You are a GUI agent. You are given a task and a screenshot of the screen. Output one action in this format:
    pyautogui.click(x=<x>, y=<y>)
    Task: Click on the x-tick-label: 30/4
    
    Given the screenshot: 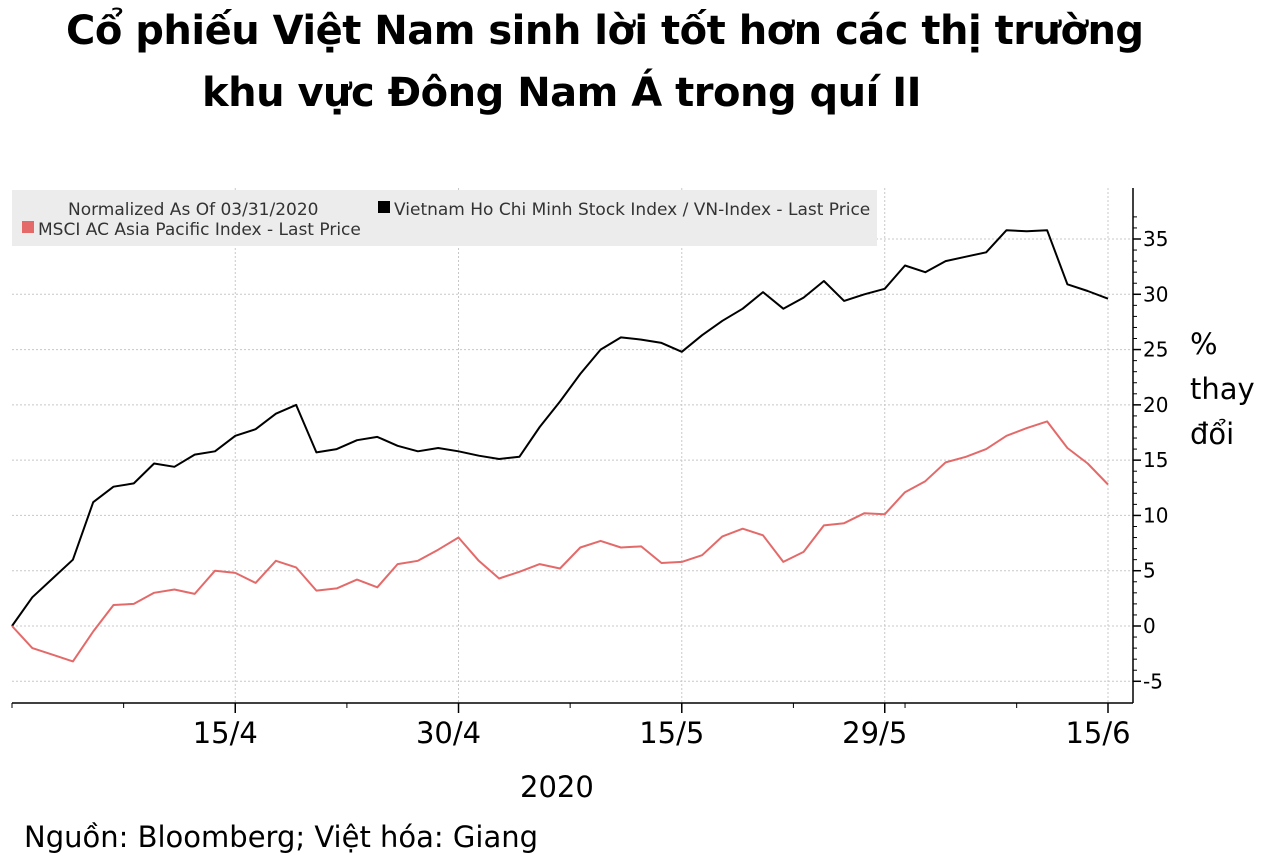 What is the action you would take?
    pyautogui.click(x=448, y=733)
    